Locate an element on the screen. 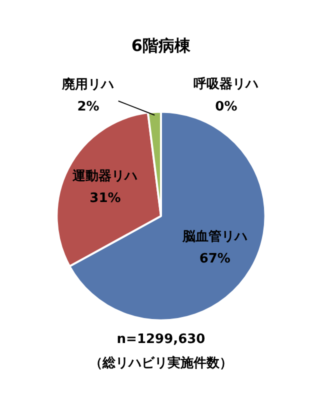 The height and width of the screenshot is (401, 321). slice-label: 廃用リハ is located at coordinates (87, 84).